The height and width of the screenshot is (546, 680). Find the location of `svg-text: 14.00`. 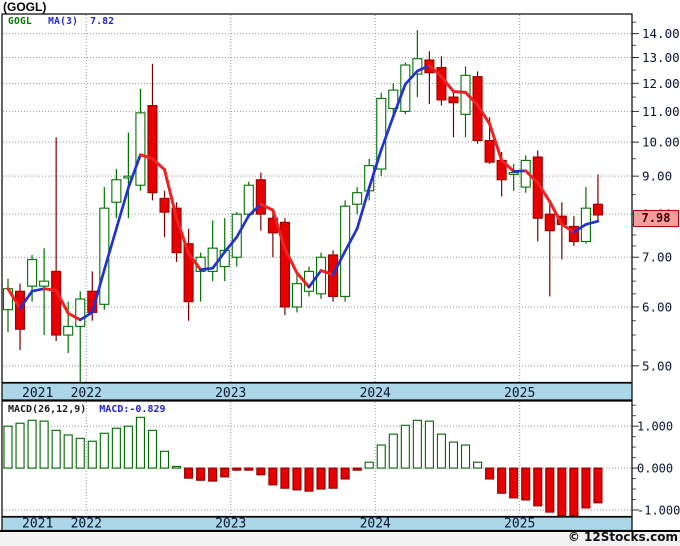

svg-text: 14.00 is located at coordinates (661, 33).